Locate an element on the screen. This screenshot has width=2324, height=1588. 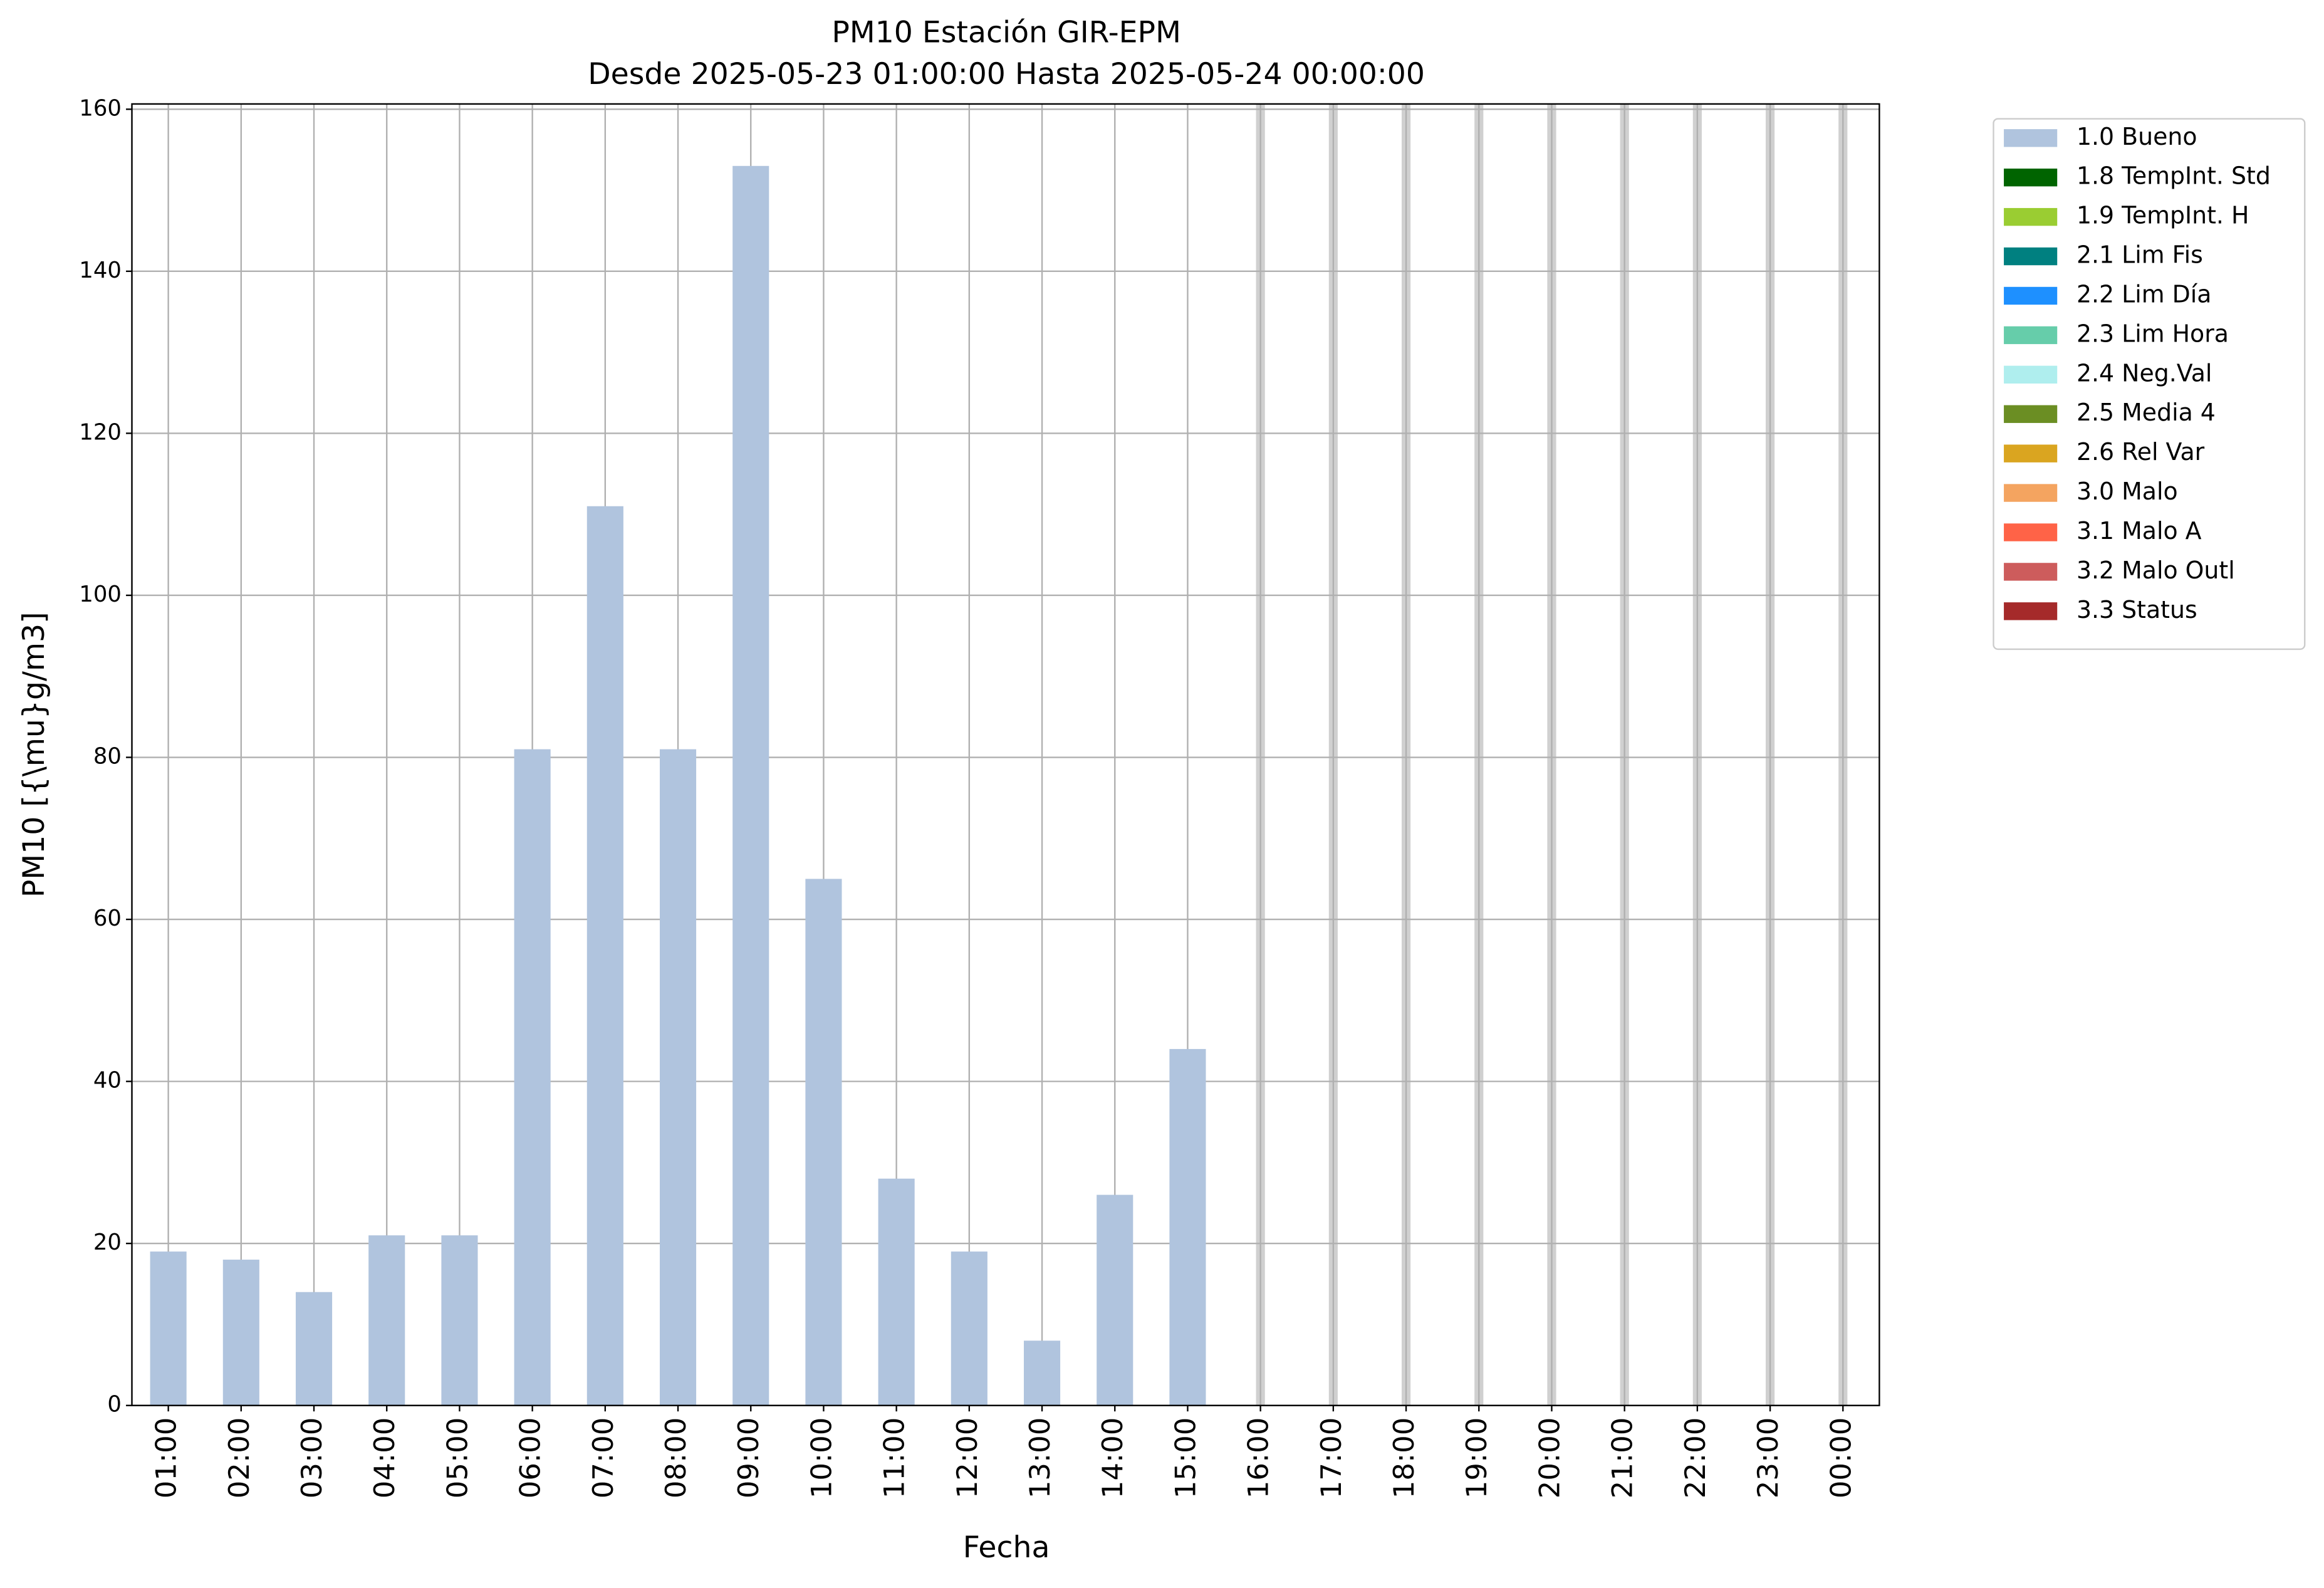
x-axis-label: Fecha is located at coordinates (1006, 1548).